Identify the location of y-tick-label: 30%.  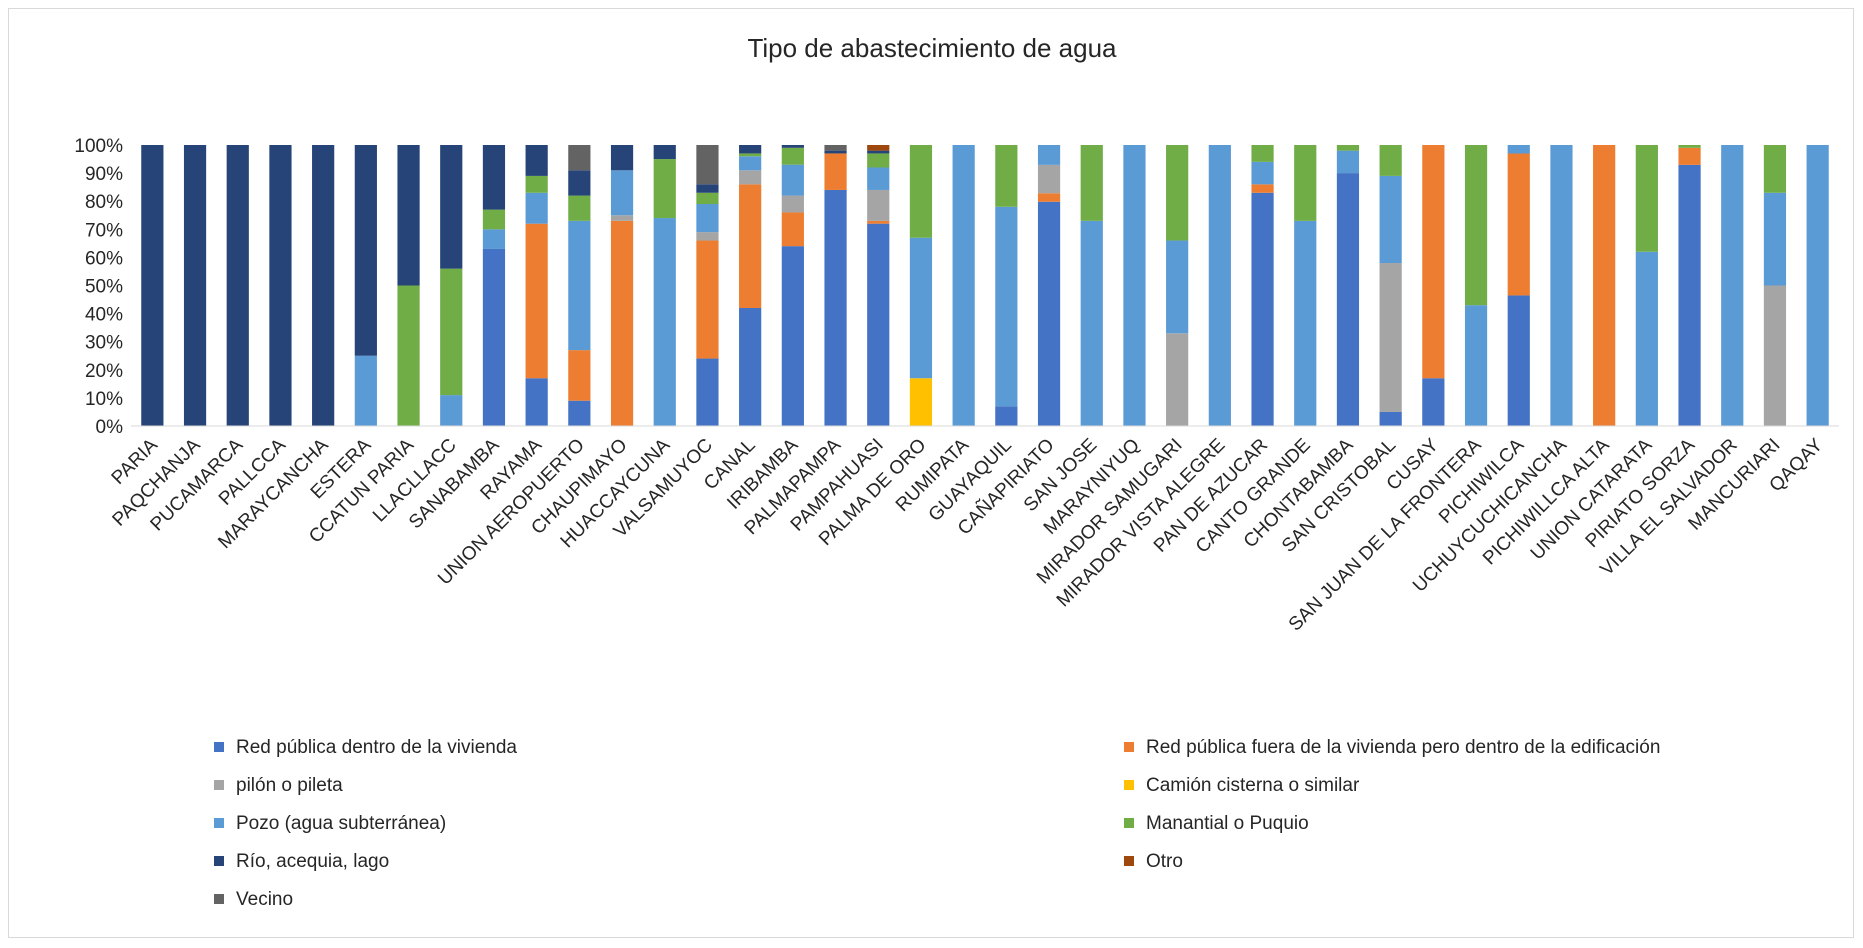
(104, 343).